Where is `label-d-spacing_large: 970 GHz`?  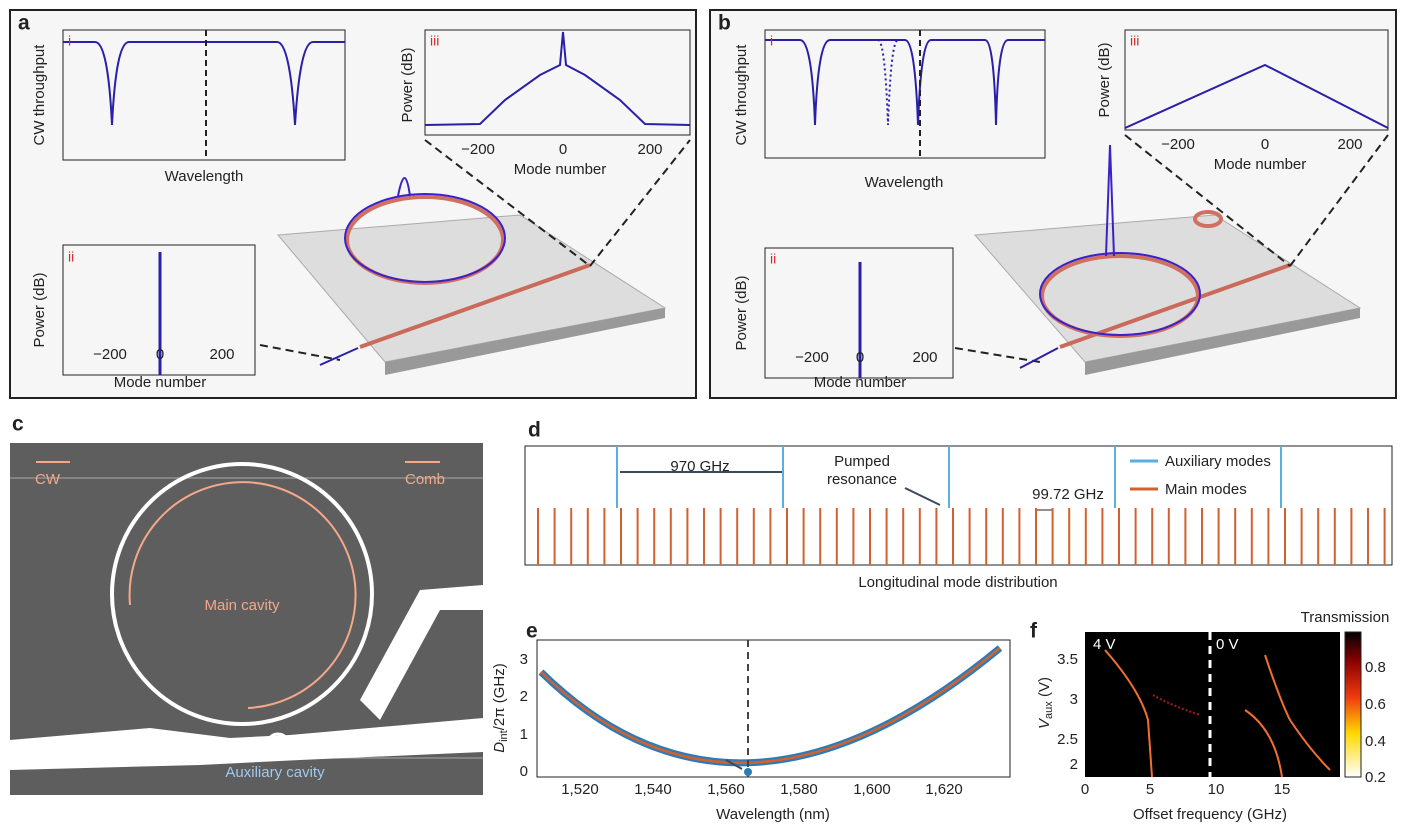
label-d-spacing_large: 970 GHz is located at coordinates (699, 466).